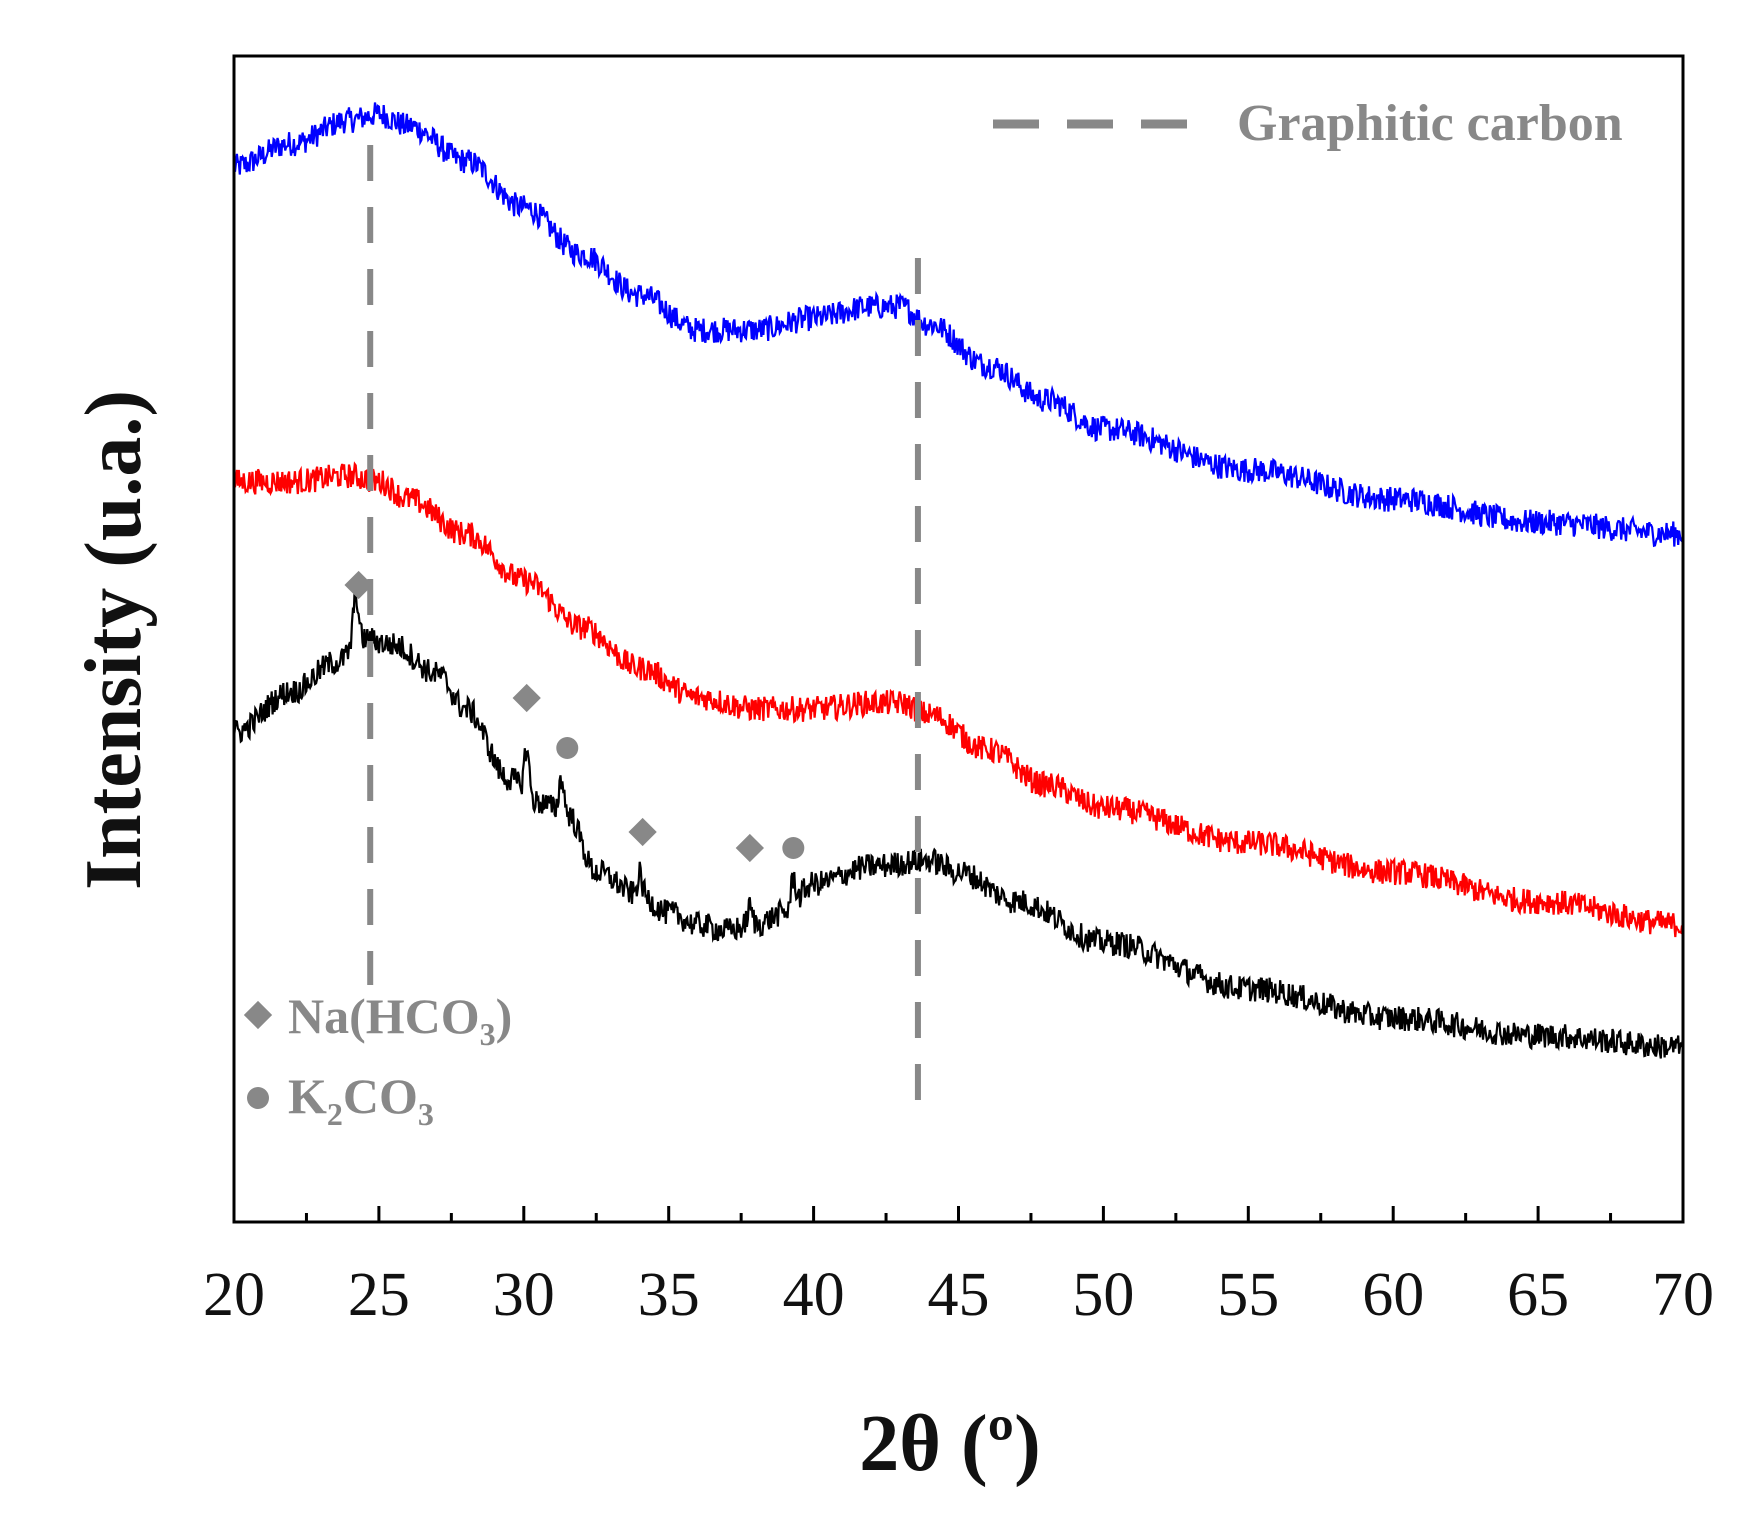  Describe the element at coordinates (258, 1015) in the screenshot. I see `diamond-legend-icon` at that location.